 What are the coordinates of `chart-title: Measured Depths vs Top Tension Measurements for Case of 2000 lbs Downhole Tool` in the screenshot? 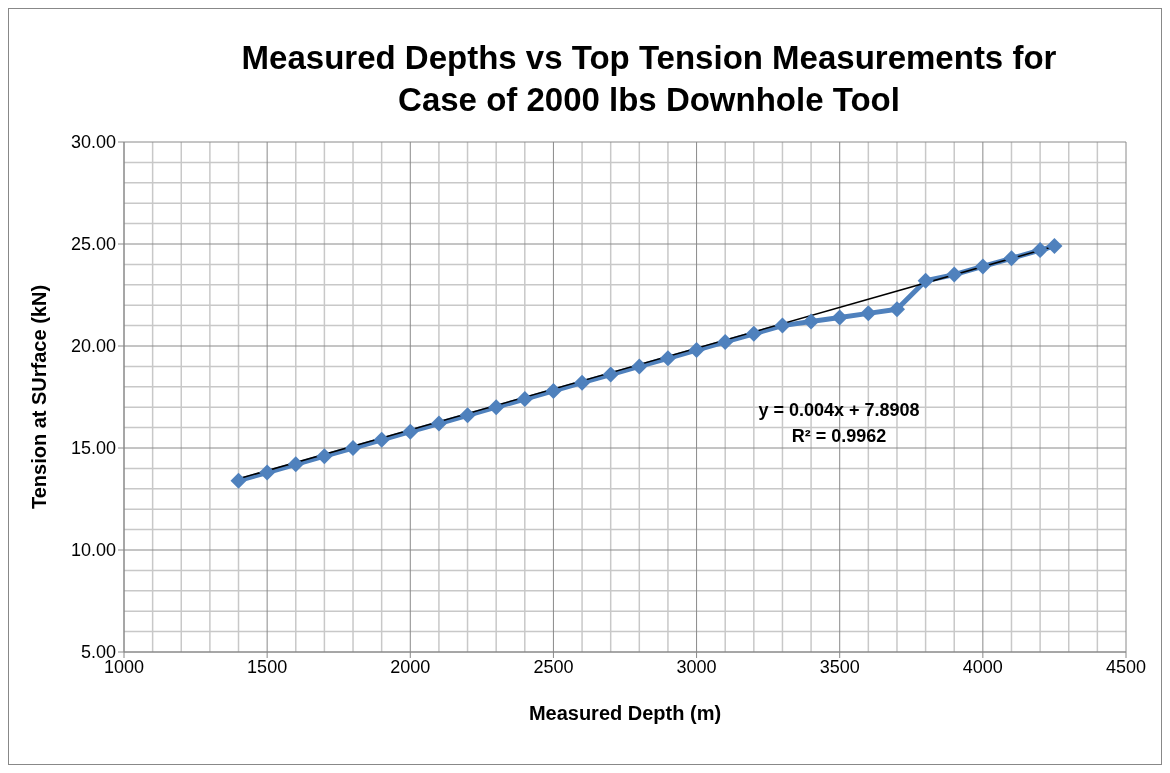 It's located at (649, 79).